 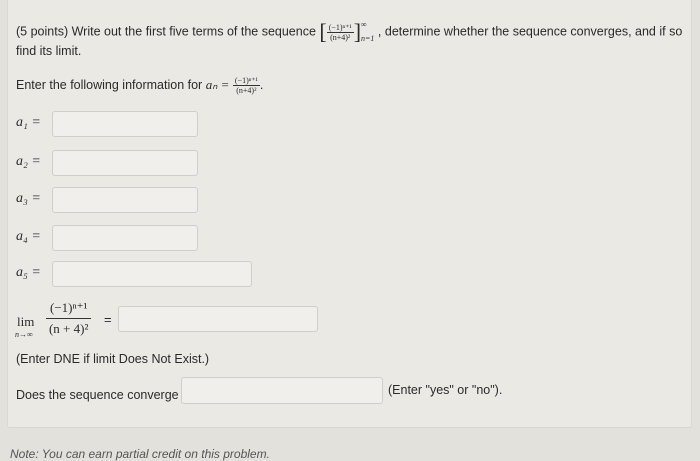 I want to click on limit-denominator: (n + 4)², so click(x=68, y=328).